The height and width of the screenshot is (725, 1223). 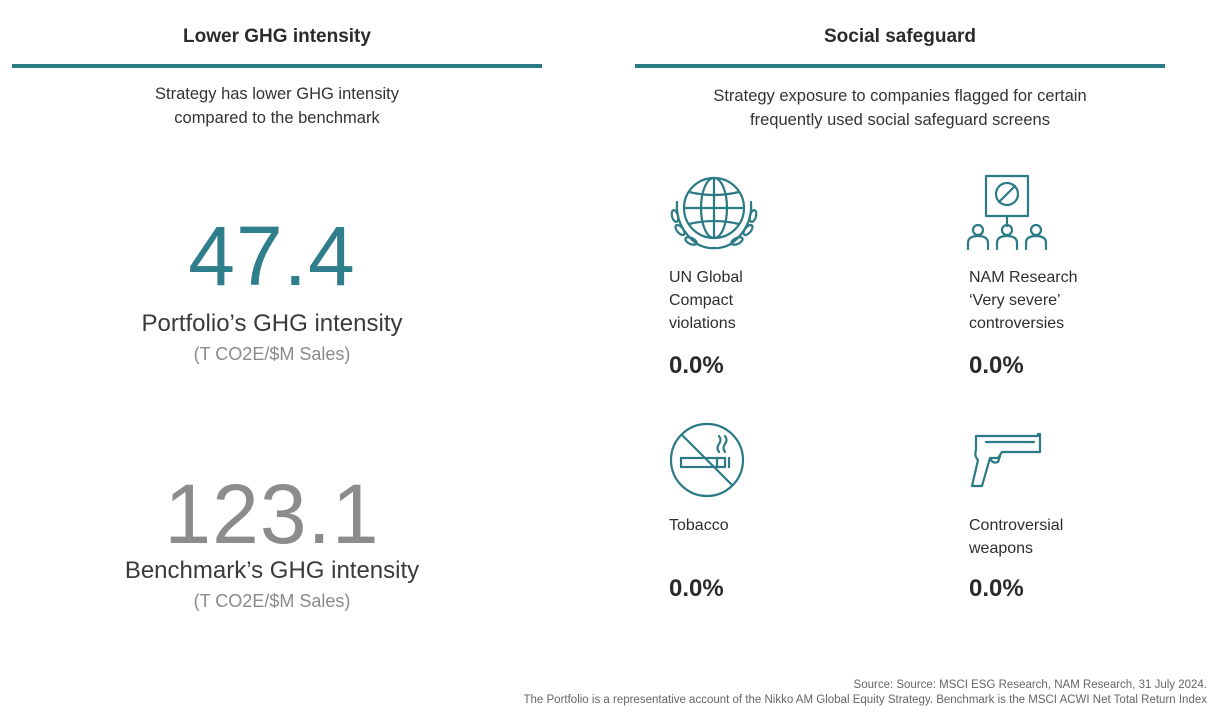 I want to click on flag-label-tobacco: Tobacco, so click(x=699, y=525).